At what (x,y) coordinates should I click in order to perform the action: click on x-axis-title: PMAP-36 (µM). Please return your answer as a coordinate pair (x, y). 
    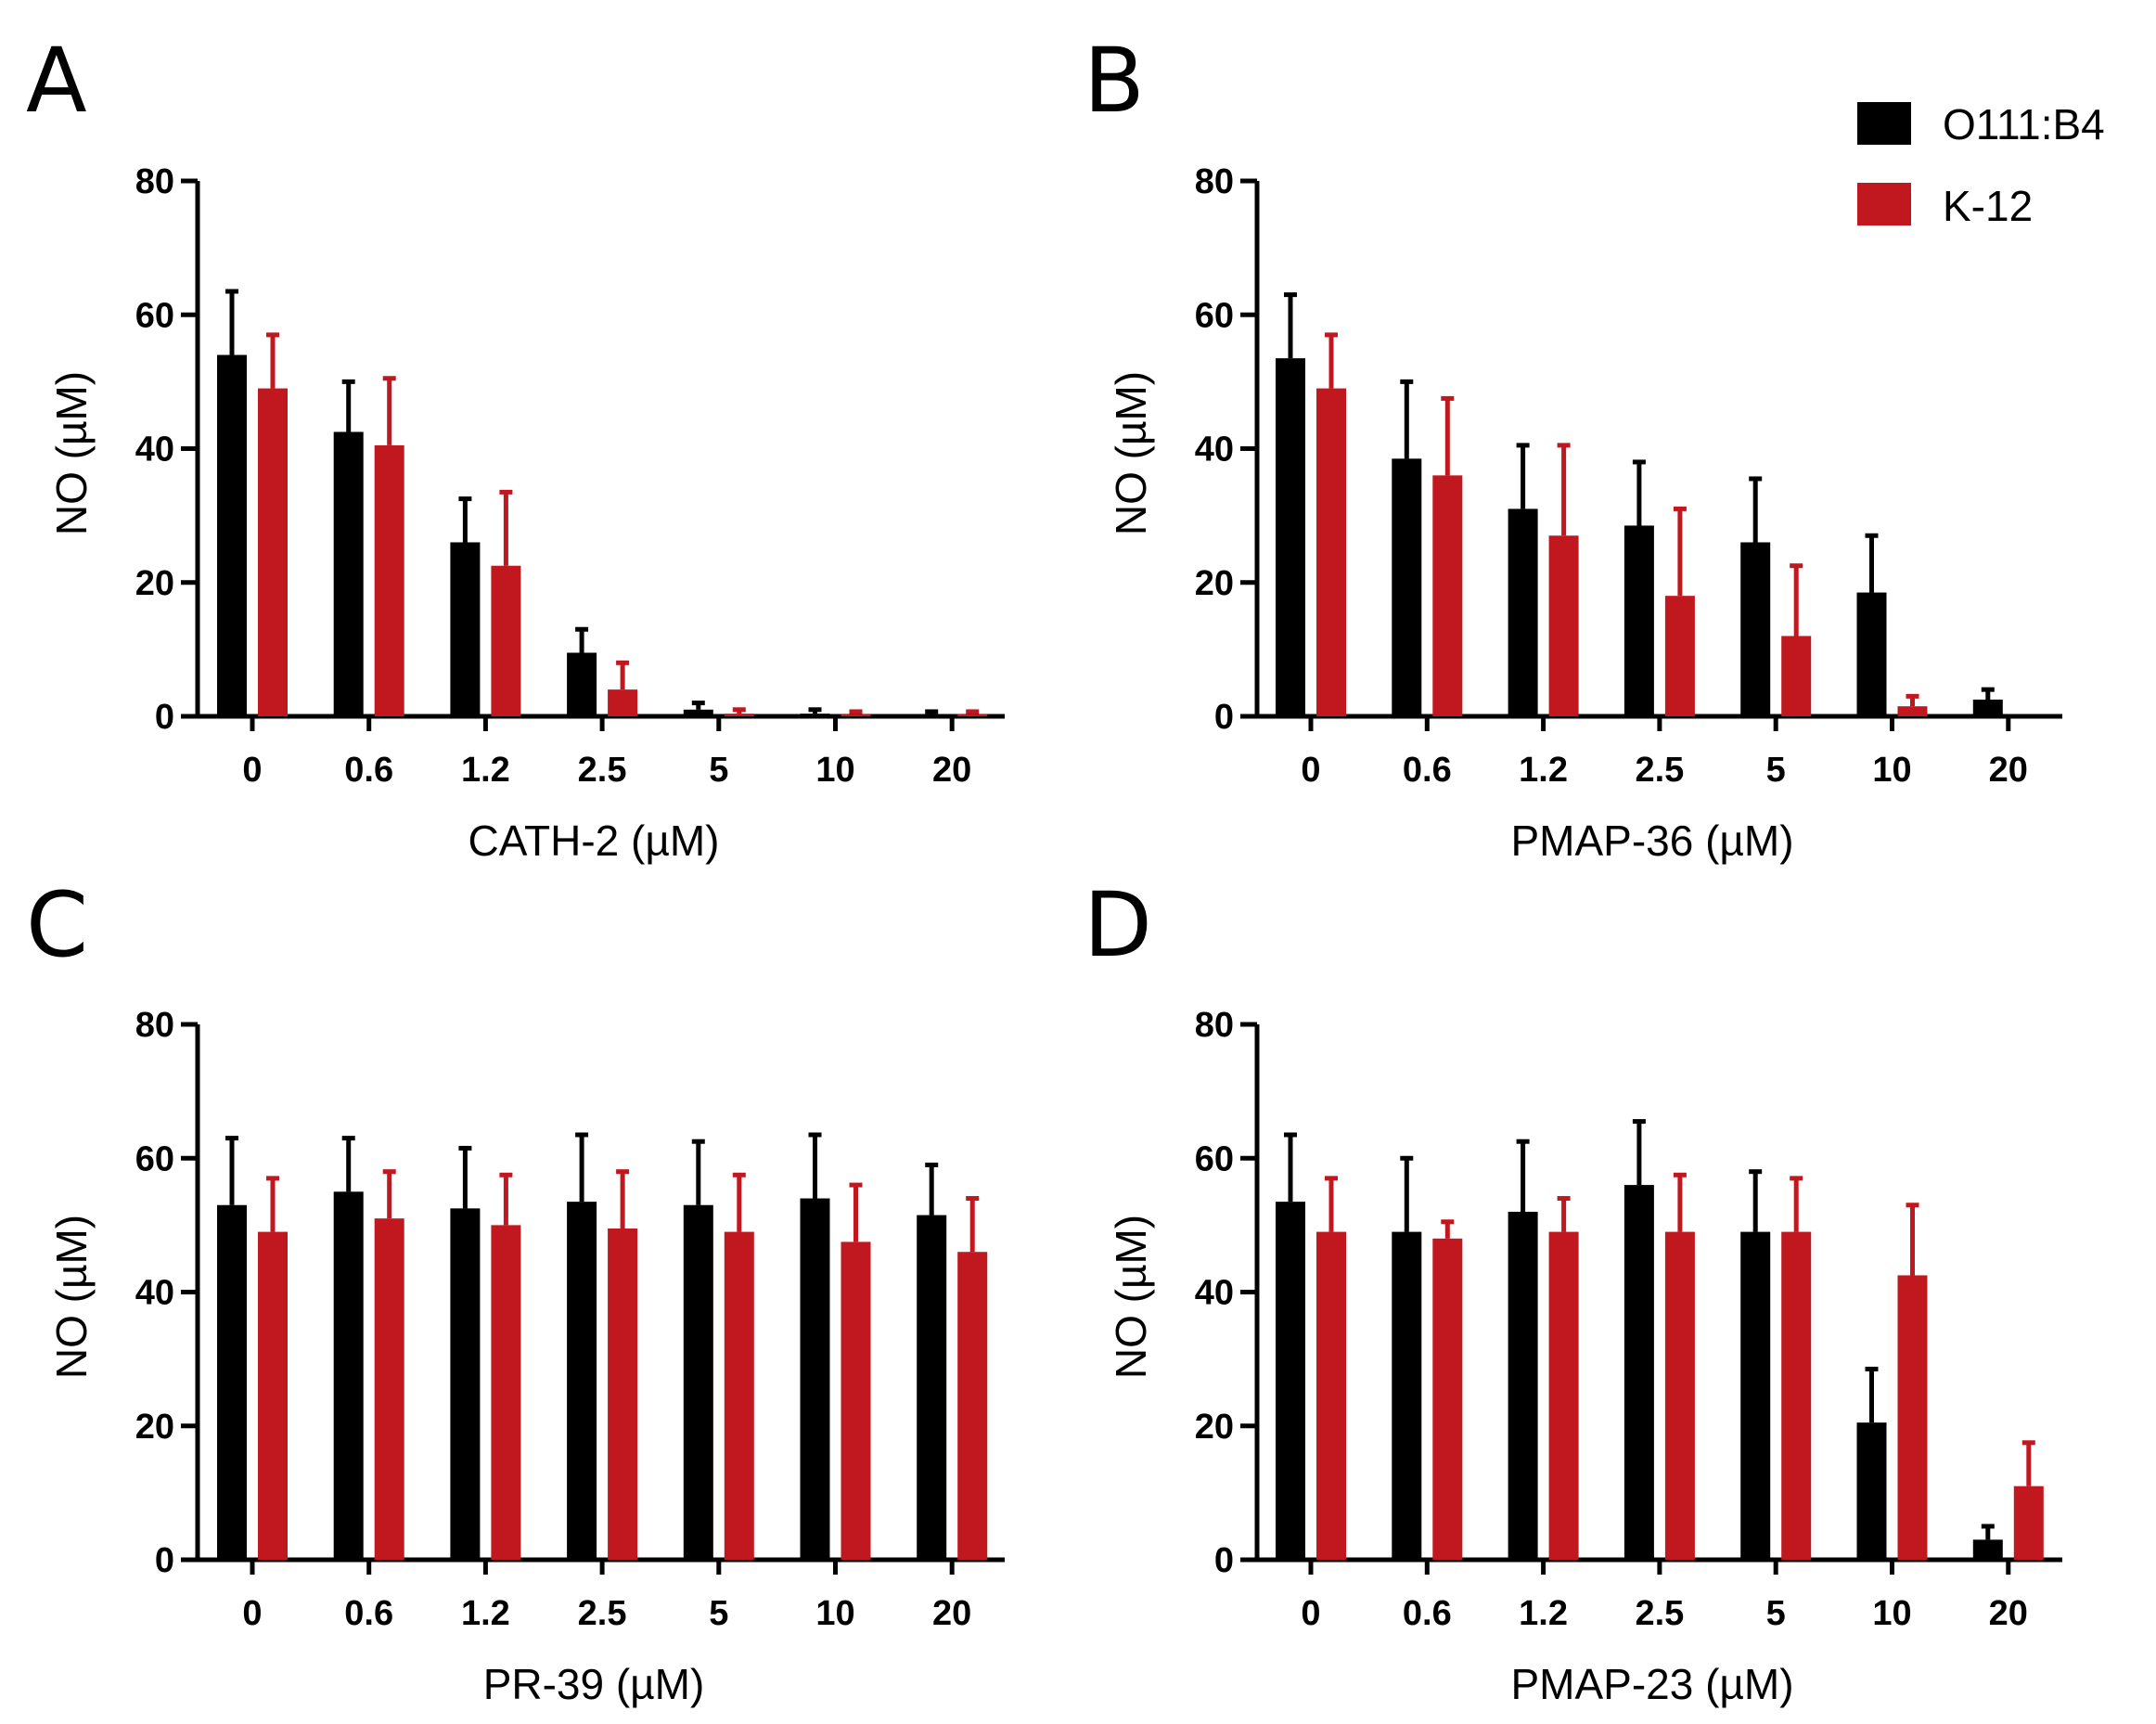
    Looking at the image, I should click on (1652, 841).